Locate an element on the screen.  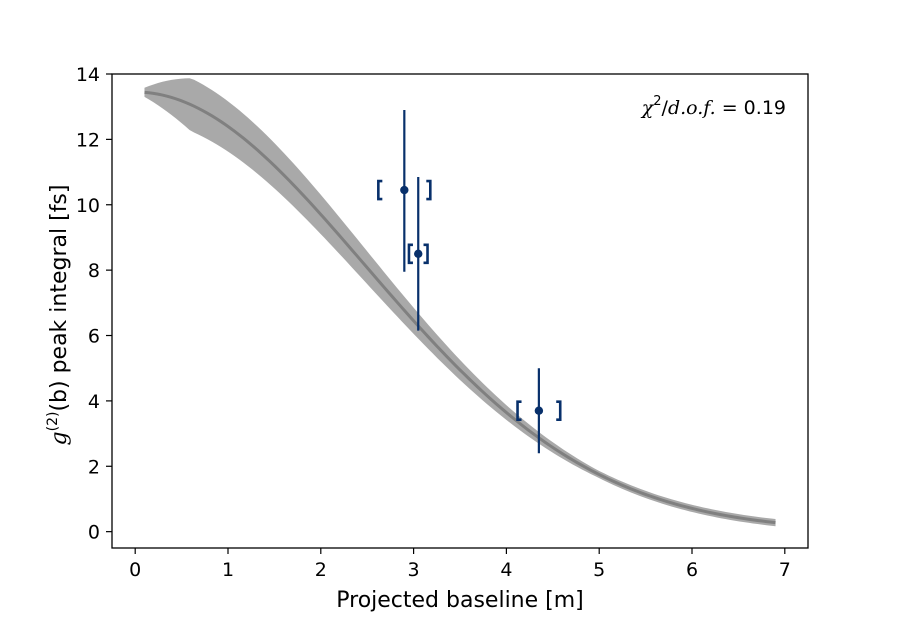
x-tick-label: 6 is located at coordinates (692, 570).